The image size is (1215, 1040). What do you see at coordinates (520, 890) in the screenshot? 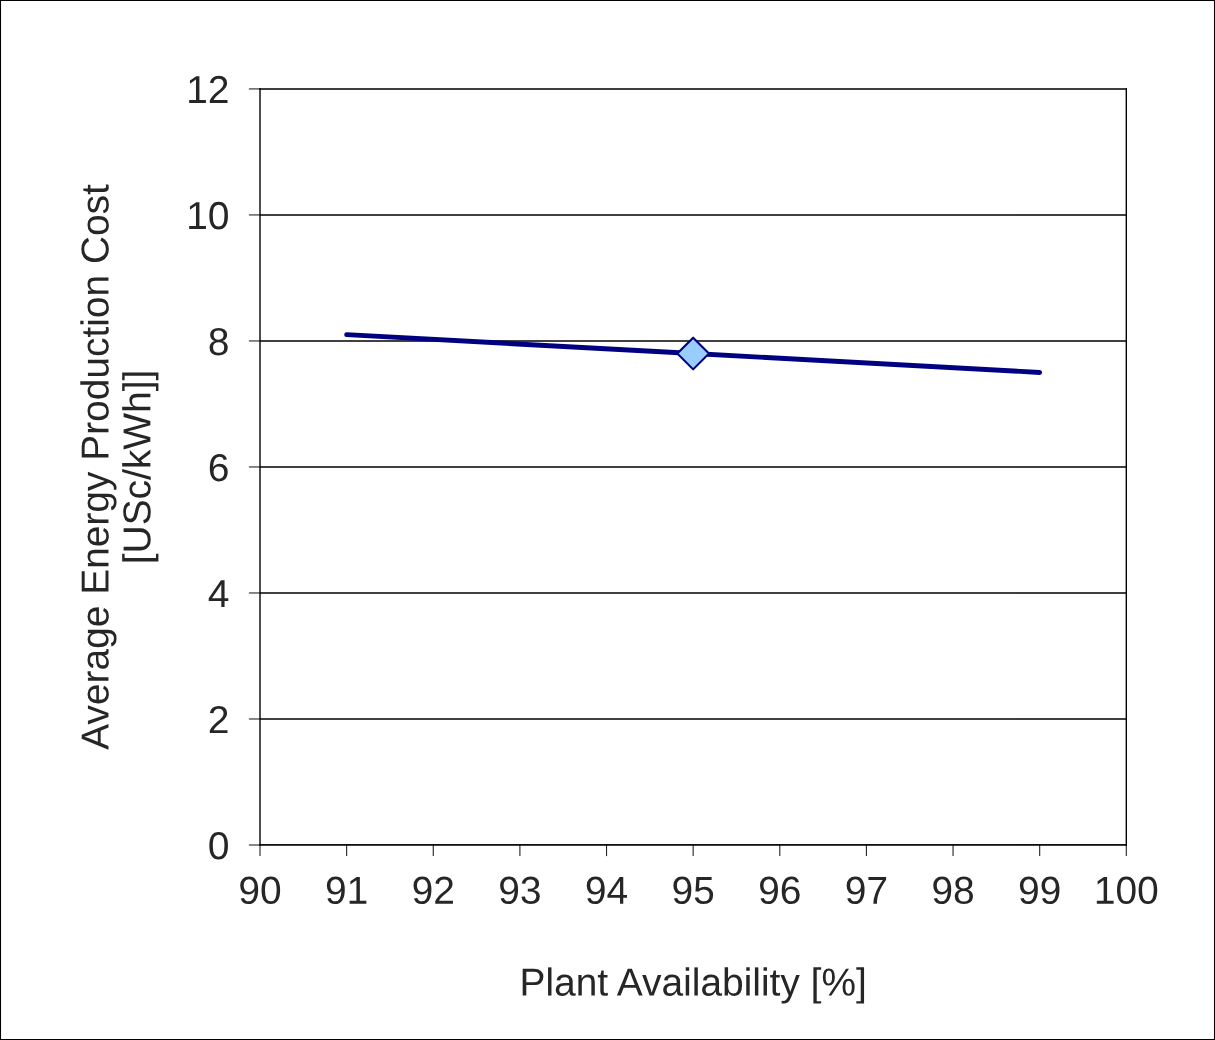
I see `x-tick-label: 93` at bounding box center [520, 890].